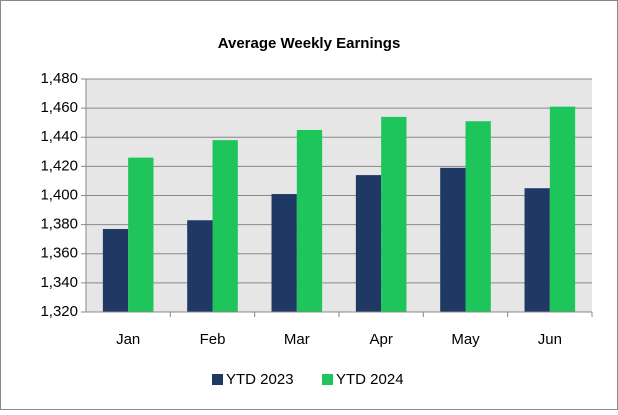  Describe the element at coordinates (59, 224) in the screenshot. I see `y-tick-label: 1,380` at that location.